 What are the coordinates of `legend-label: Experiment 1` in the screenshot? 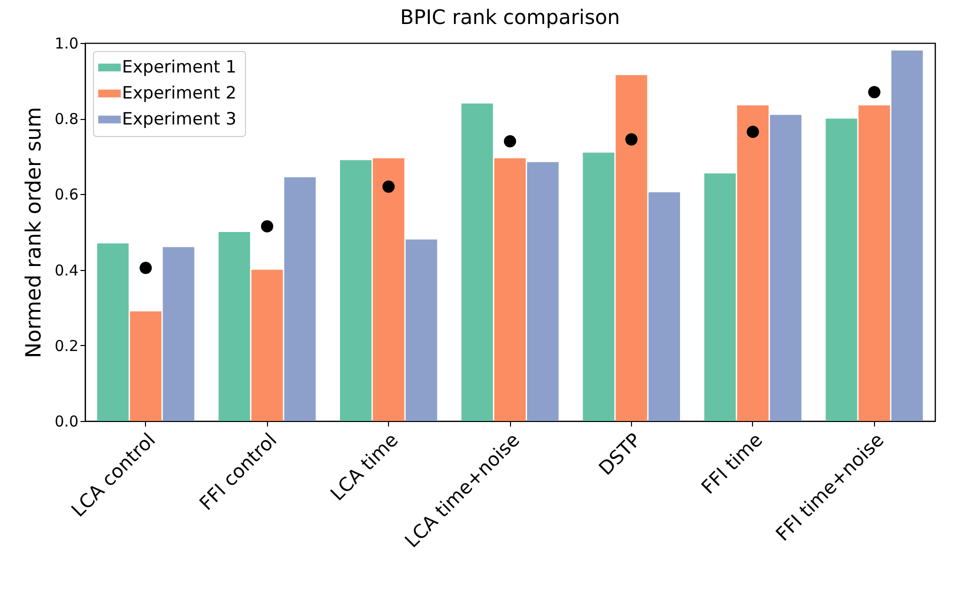 It's located at (179, 68).